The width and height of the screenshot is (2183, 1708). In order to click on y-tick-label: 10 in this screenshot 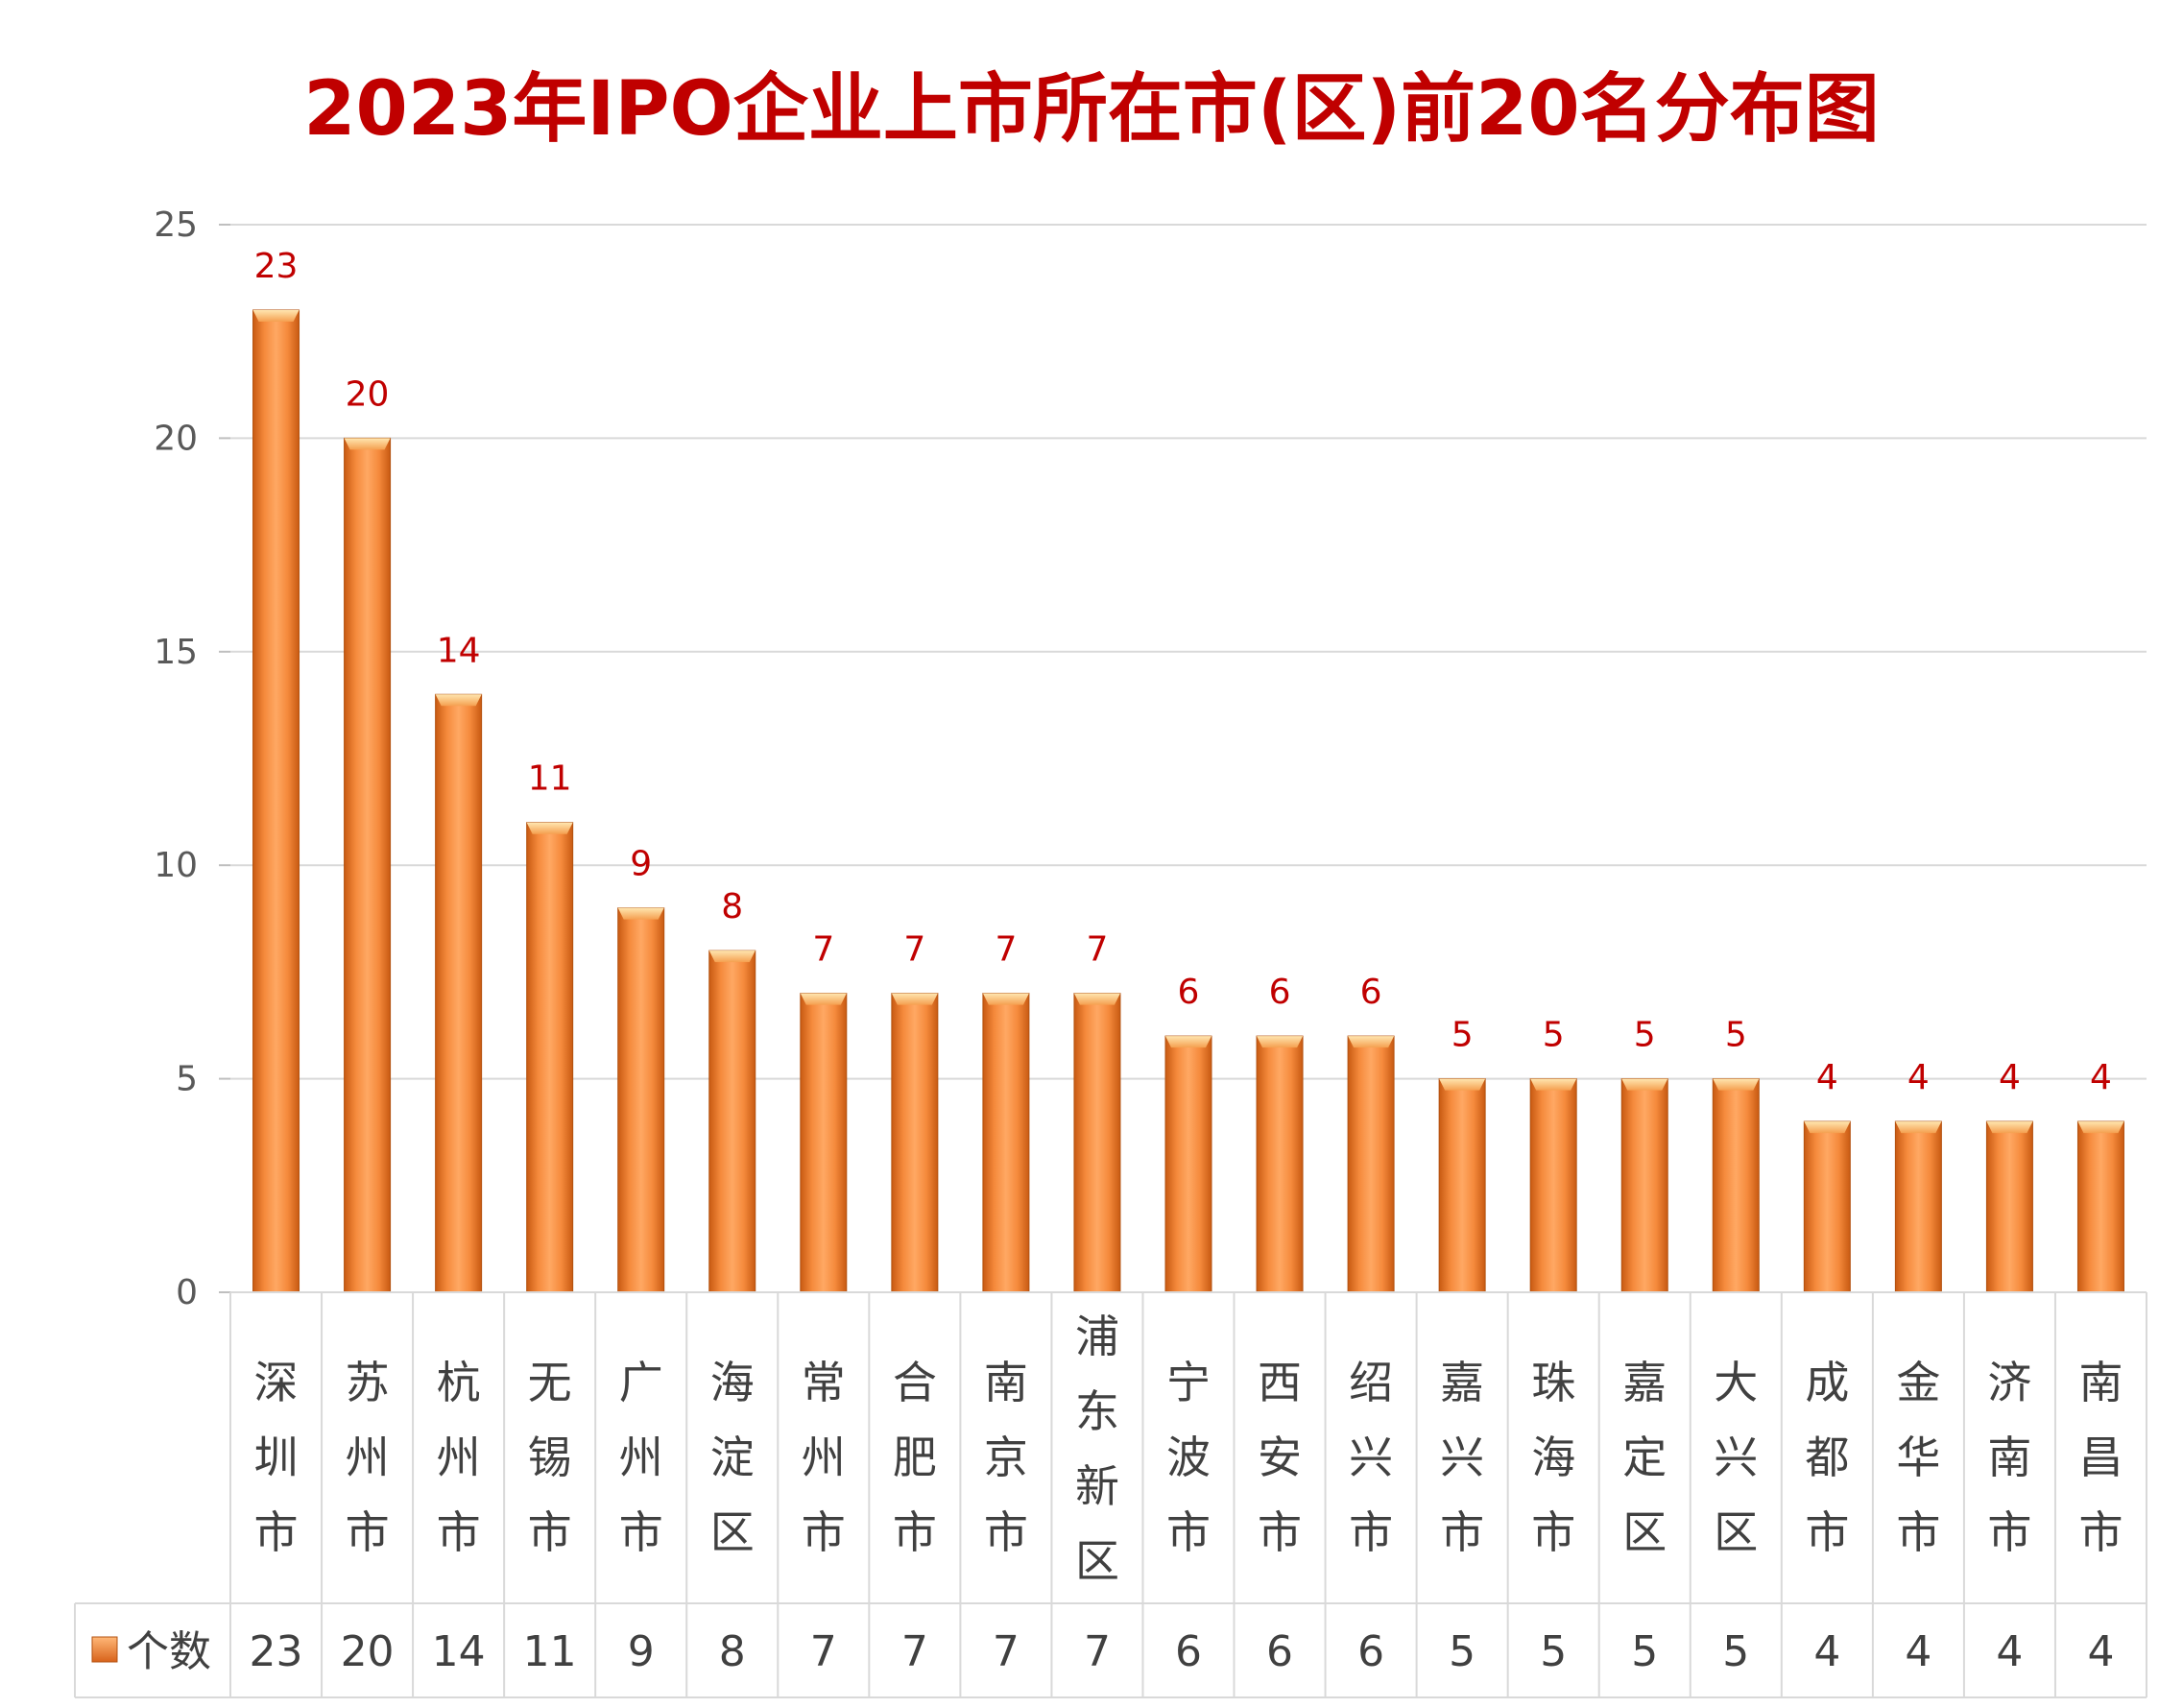, I will do `click(176, 865)`.